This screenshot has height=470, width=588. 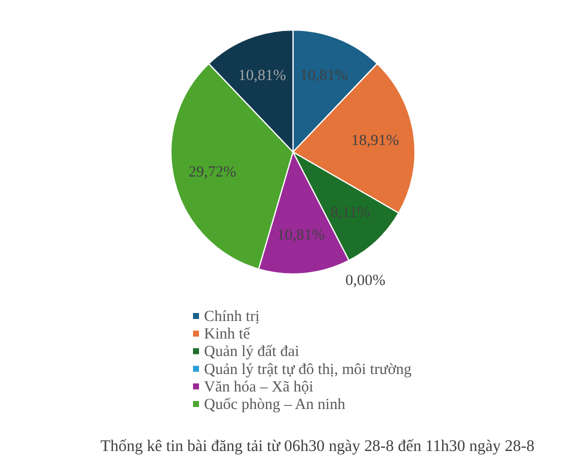 I want to click on legend-label: Văn hóa – Xã hội, so click(x=259, y=386).